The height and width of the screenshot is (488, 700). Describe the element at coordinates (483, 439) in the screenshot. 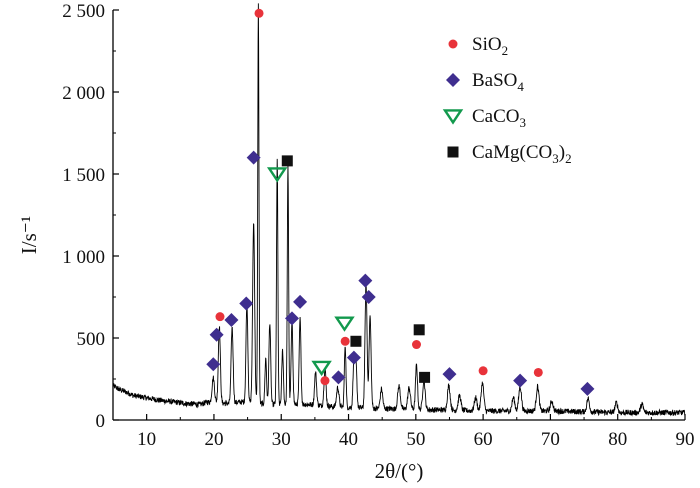

I see `x-tick-label: 60` at that location.